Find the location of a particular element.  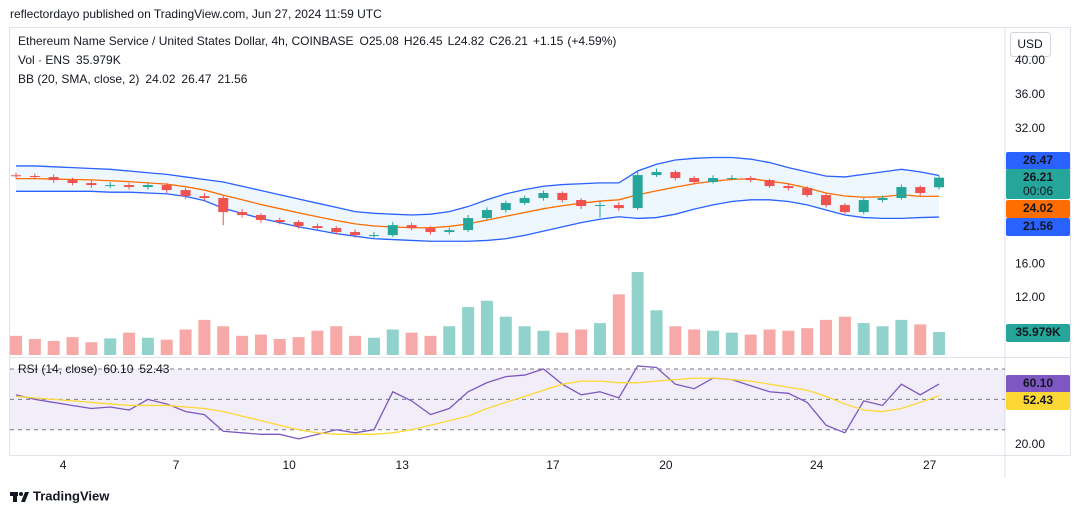

x-tick-label: 17 is located at coordinates (553, 465).